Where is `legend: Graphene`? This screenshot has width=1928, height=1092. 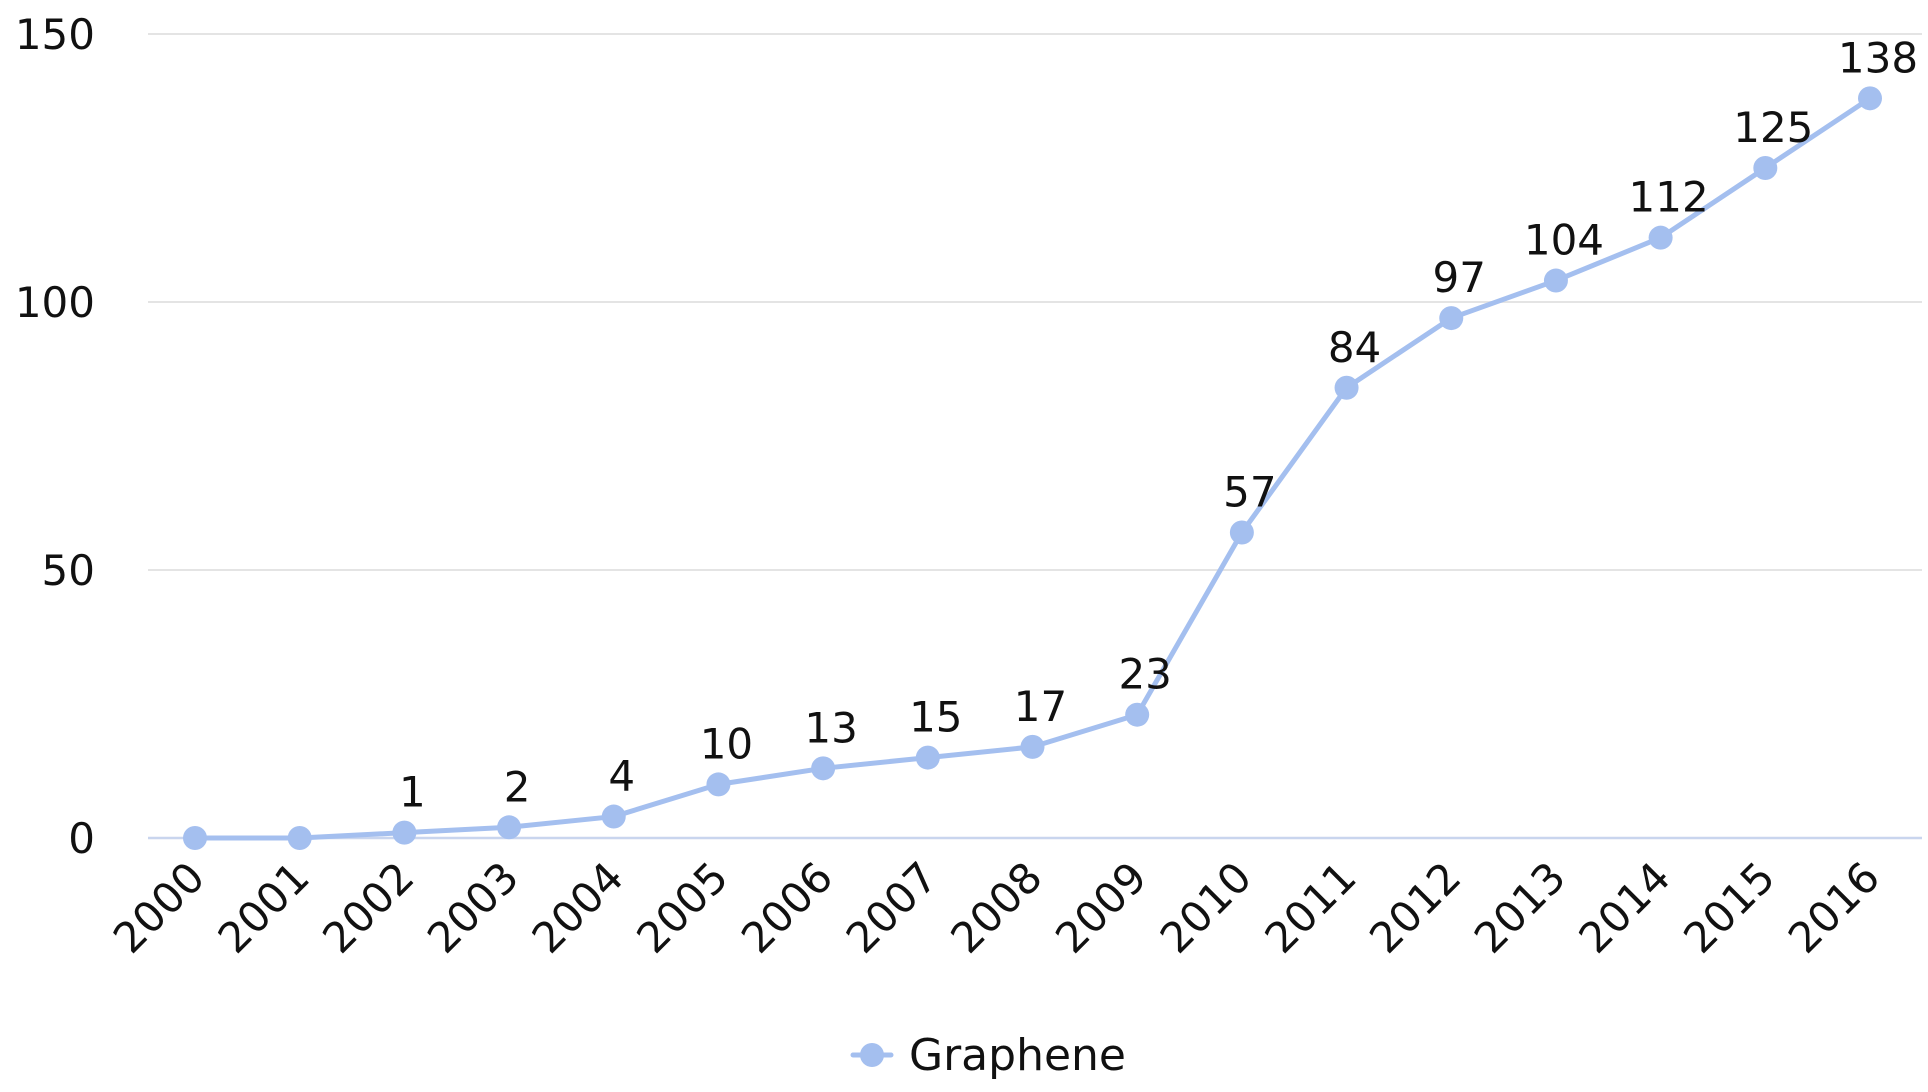 legend: Graphene is located at coordinates (988, 1055).